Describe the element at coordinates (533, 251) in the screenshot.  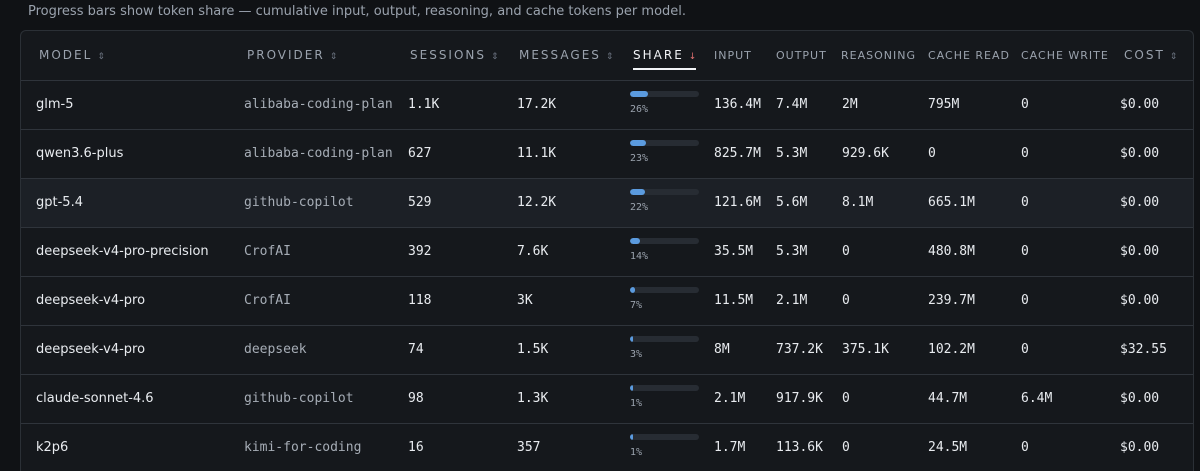
I see `cell-messages: 7.6K` at that location.